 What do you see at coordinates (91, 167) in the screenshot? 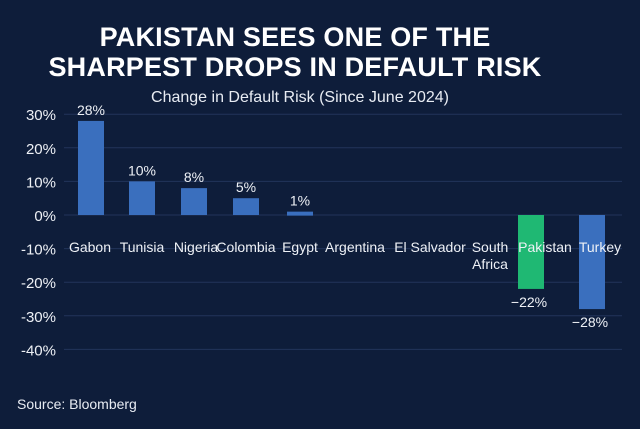
I see `bar-gabon` at bounding box center [91, 167].